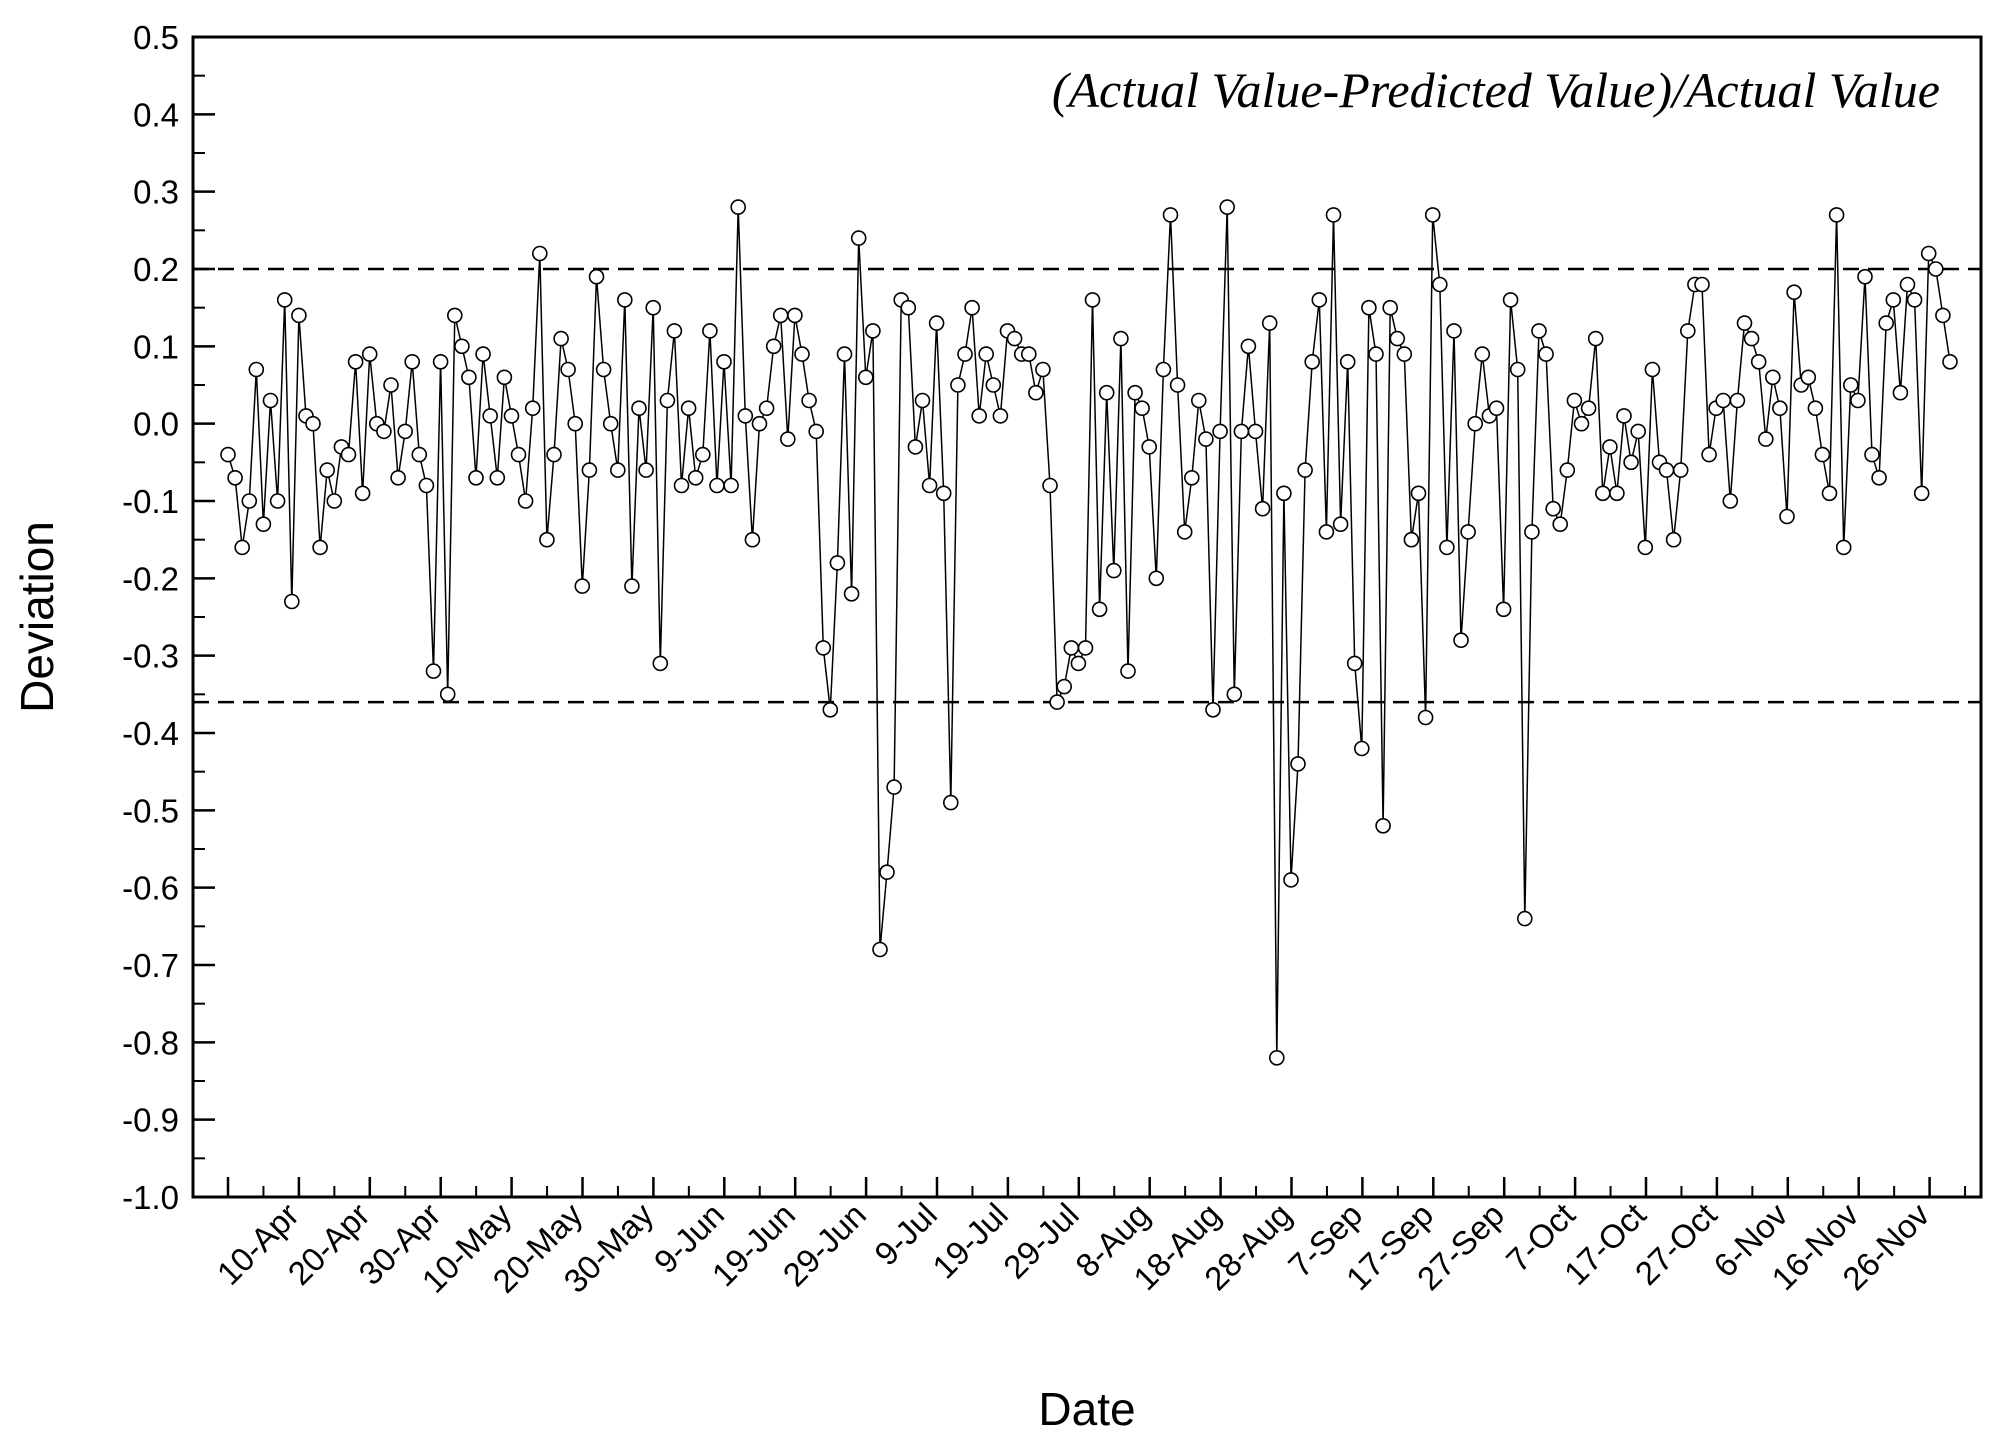  I want to click on y-tick-label: -0.9, so click(150, 1120).